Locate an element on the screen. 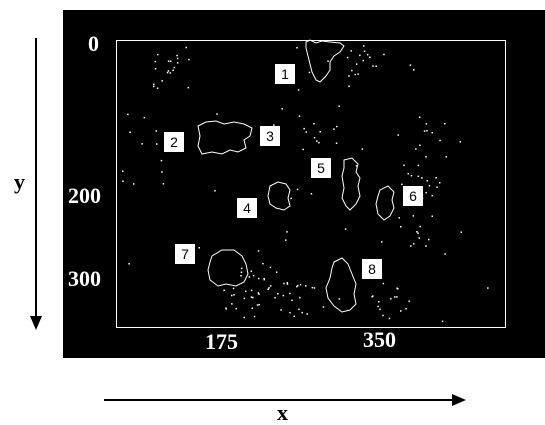 This screenshot has width=545, height=425. region-6-contour is located at coordinates (385, 203).